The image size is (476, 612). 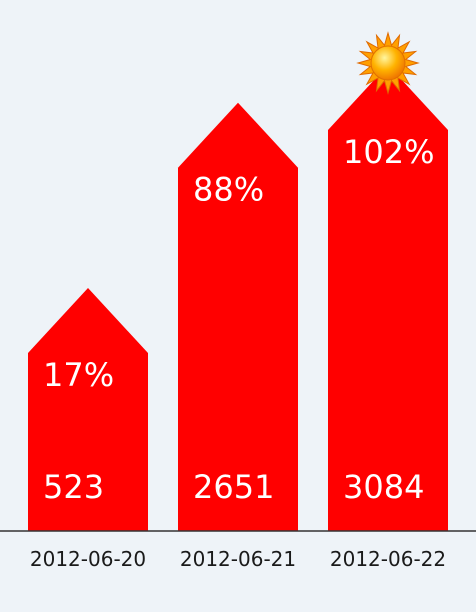 I want to click on marker-layer, so click(x=388, y=63).